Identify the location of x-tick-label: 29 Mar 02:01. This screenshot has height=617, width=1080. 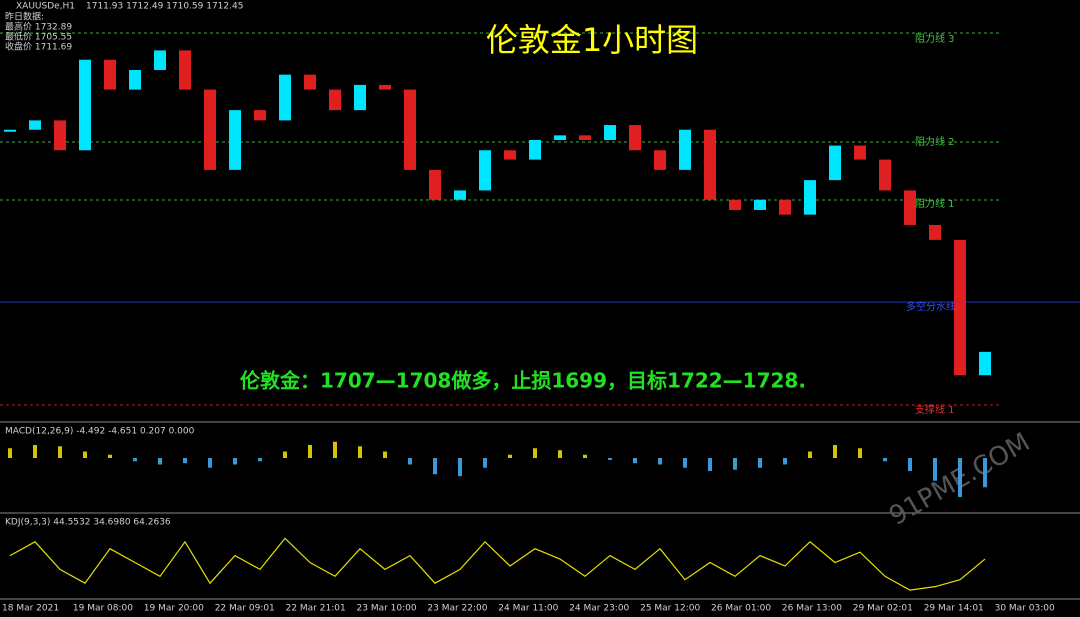
(883, 609).